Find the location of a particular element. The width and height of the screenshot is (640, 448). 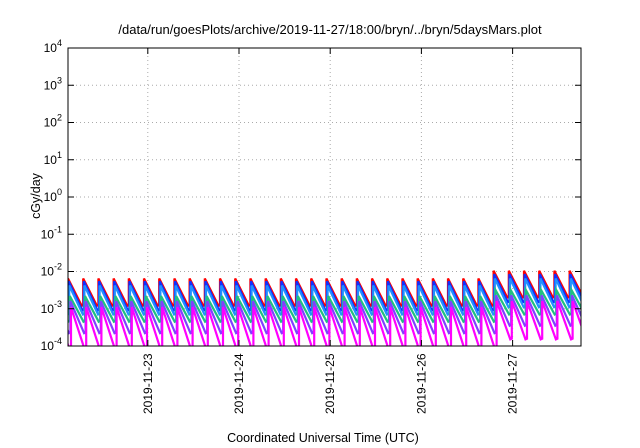

y-tick-exponent: -1 is located at coordinates (58, 229).